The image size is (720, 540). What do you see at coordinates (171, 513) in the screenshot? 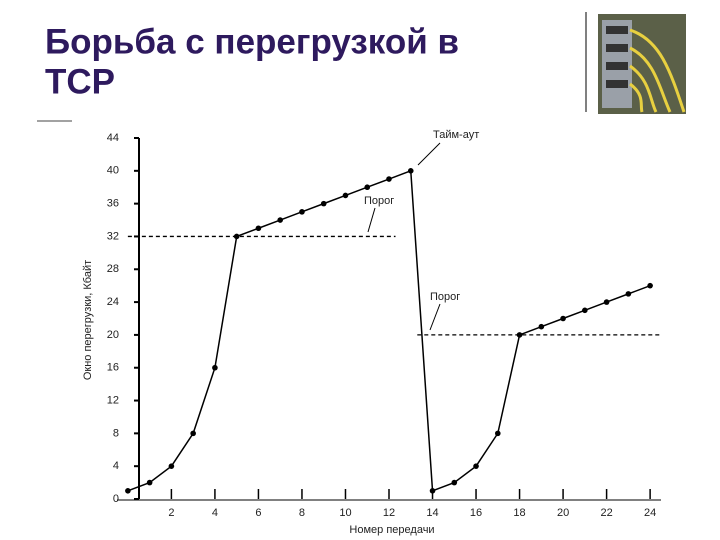
I see `x-tick-label: 2` at bounding box center [171, 513].